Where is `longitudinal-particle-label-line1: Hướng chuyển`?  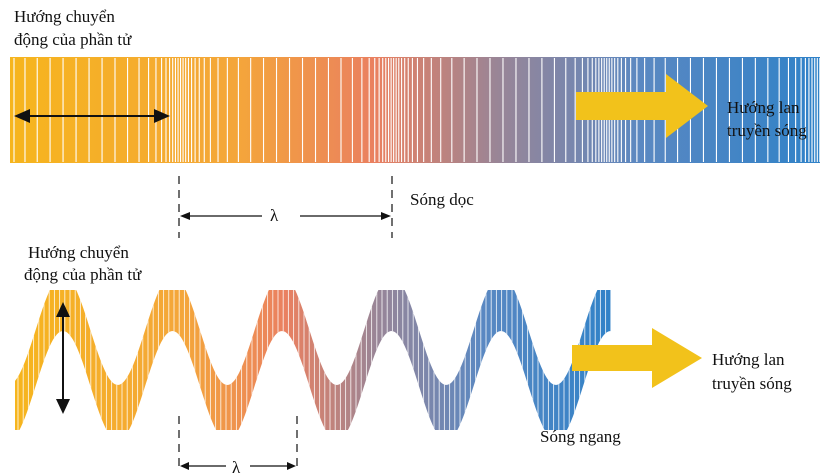 longitudinal-particle-label-line1: Hướng chuyển is located at coordinates (64, 16).